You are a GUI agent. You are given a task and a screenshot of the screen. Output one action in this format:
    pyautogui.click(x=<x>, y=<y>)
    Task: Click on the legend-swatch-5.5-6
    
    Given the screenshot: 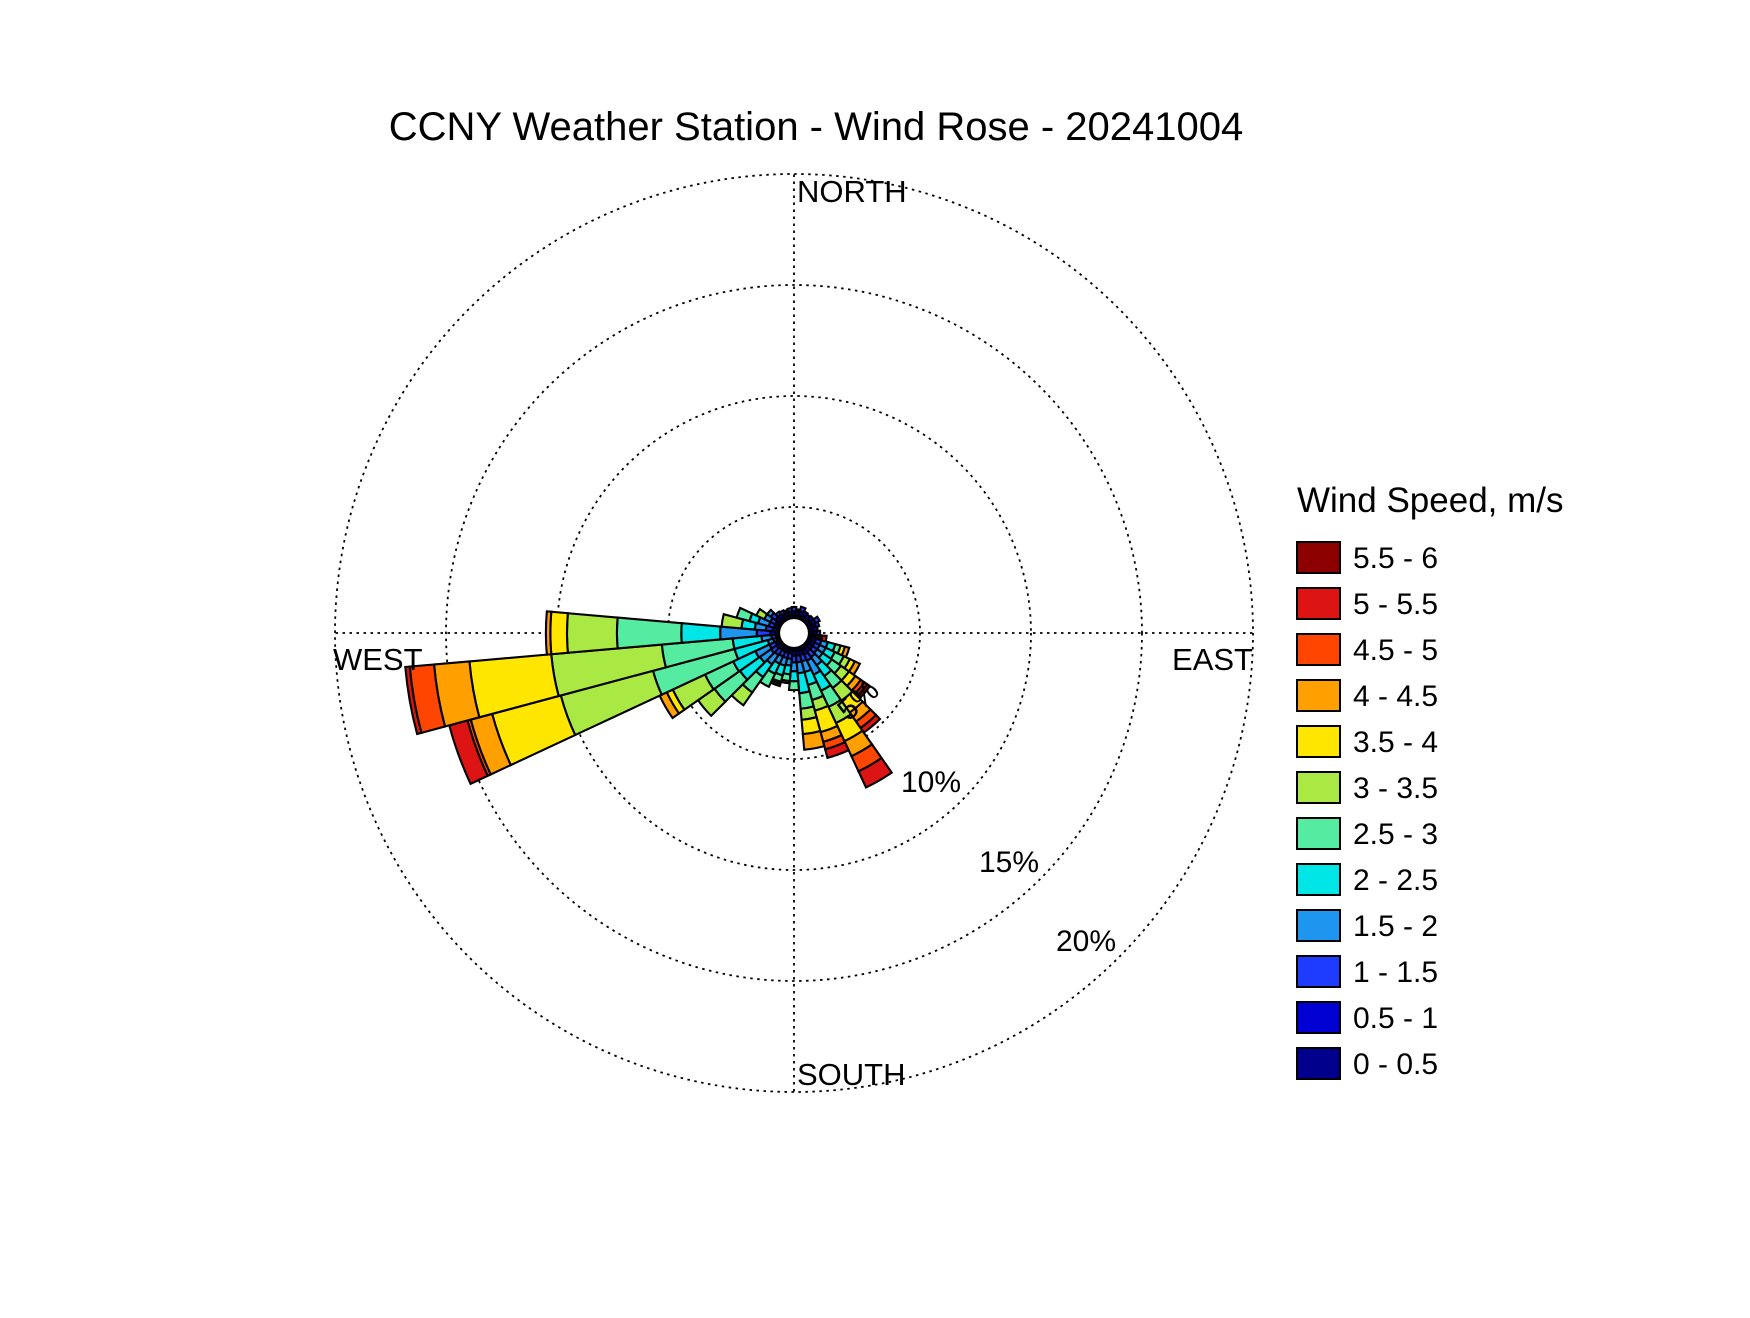 What is the action you would take?
    pyautogui.click(x=1318, y=557)
    